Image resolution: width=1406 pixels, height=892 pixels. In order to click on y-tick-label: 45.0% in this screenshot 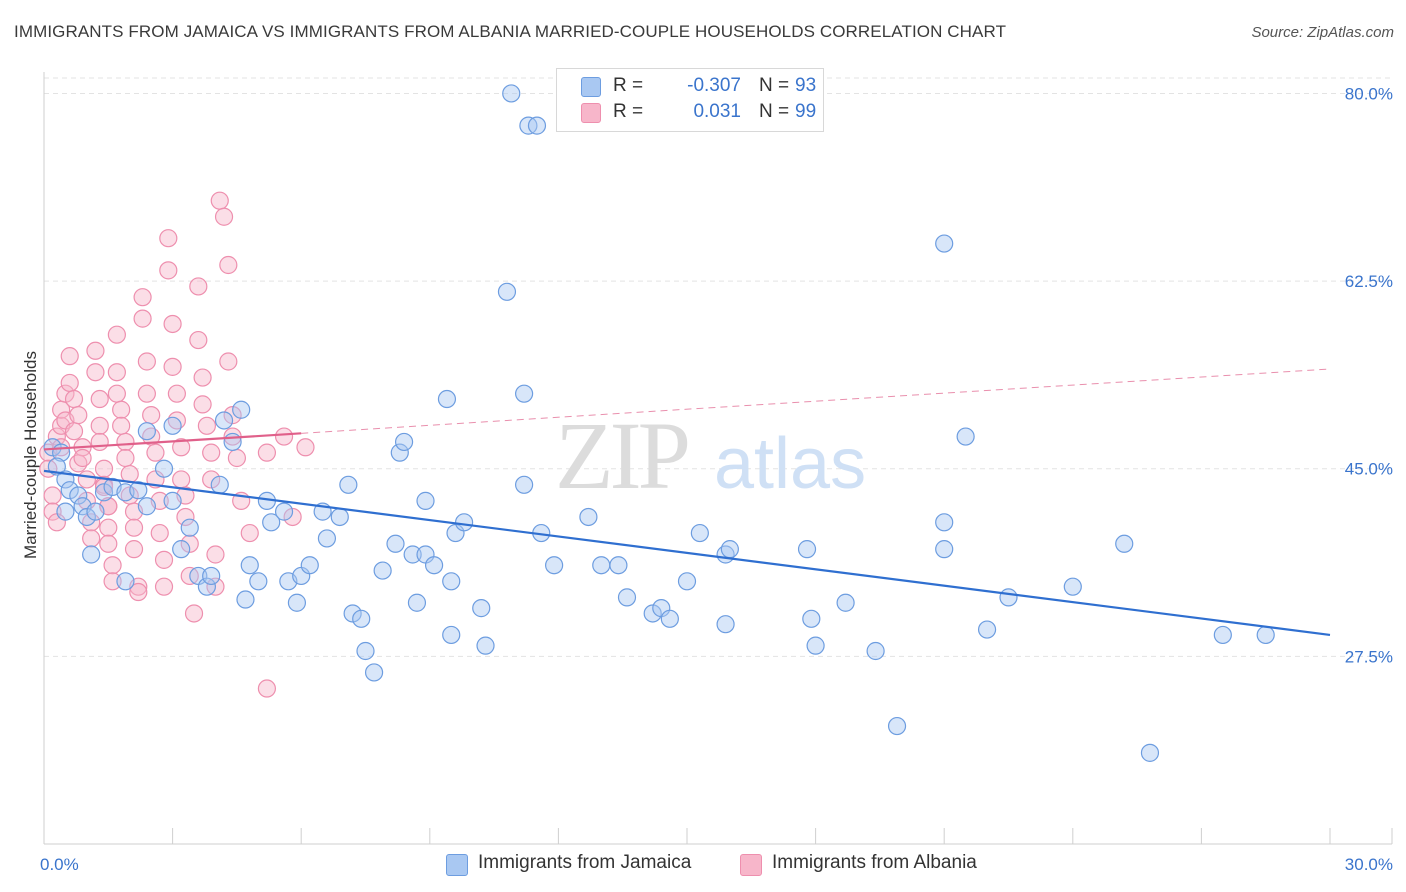, I will do `click(1369, 469)`.